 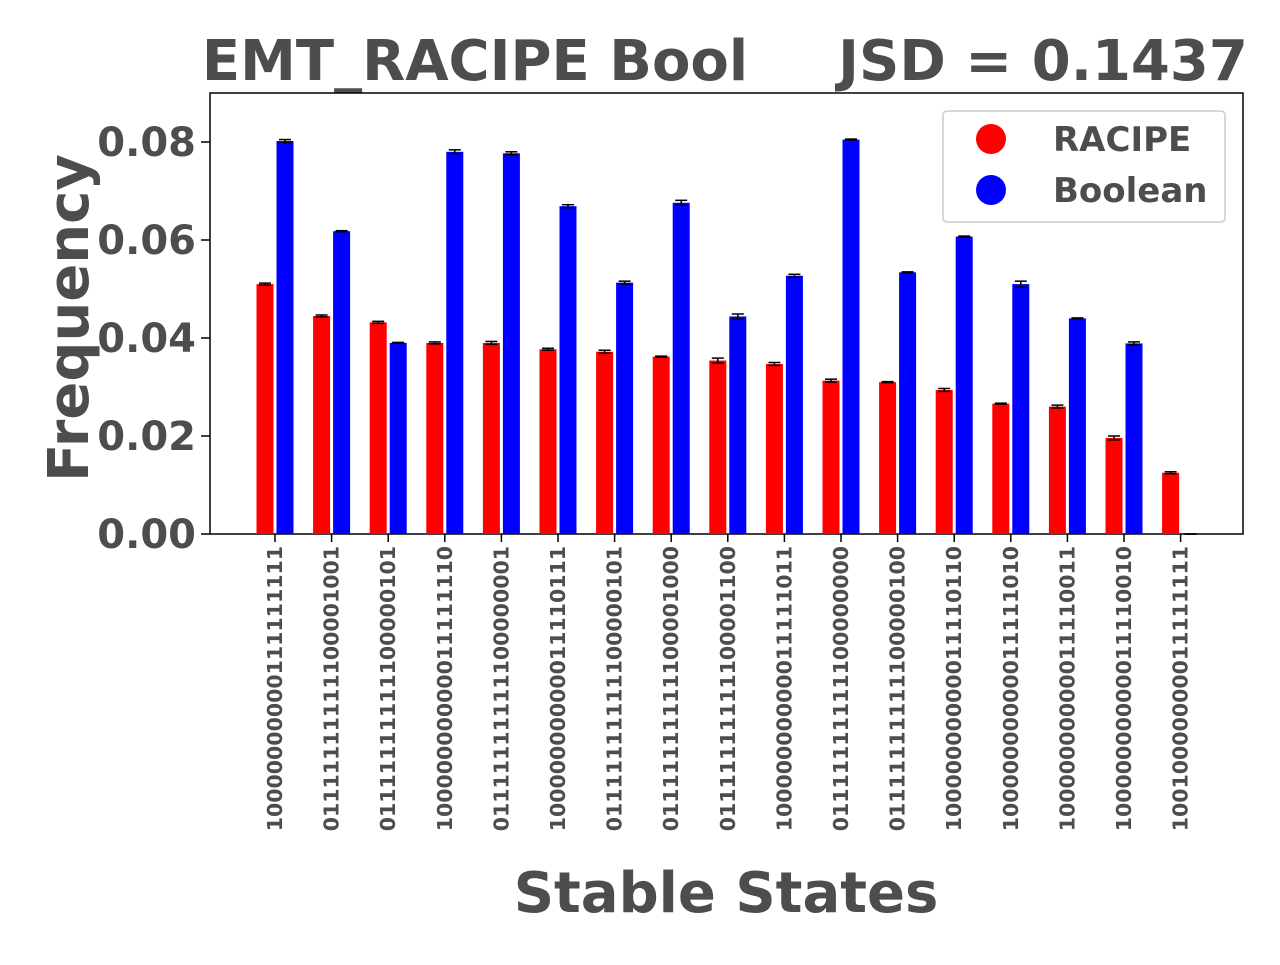 What do you see at coordinates (954, 688) in the screenshot?
I see `x-tick-label: 10000000000011110110` at bounding box center [954, 688].